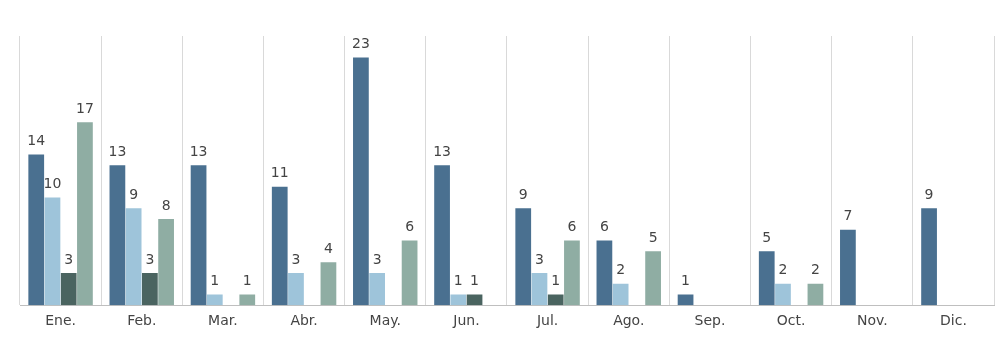 Image resolution: width=1008 pixels, height=342 pixels. I want to click on x-tick-label: Nov., so click(872, 320).